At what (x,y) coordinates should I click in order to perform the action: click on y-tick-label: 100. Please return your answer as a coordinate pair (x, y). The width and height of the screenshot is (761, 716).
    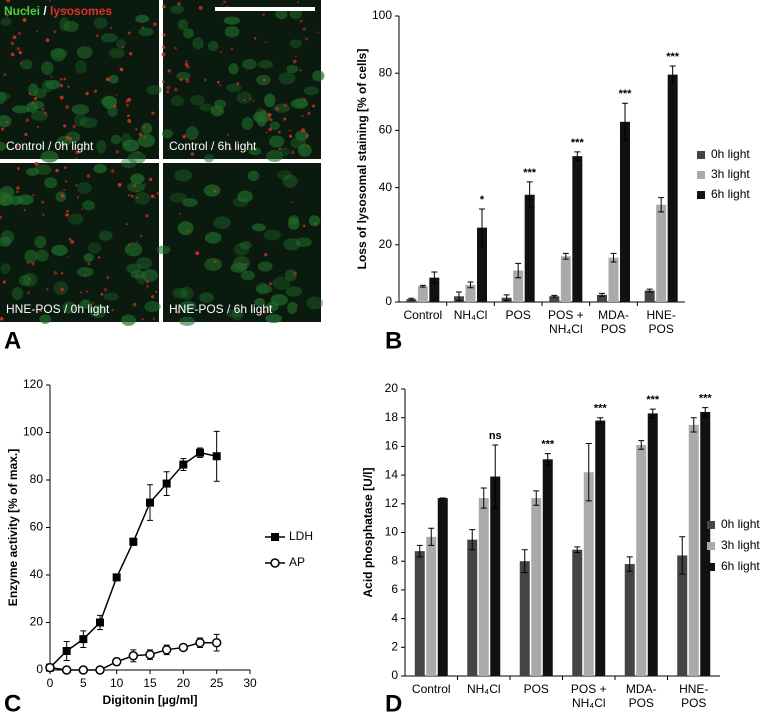
    Looking at the image, I should click on (33, 432).